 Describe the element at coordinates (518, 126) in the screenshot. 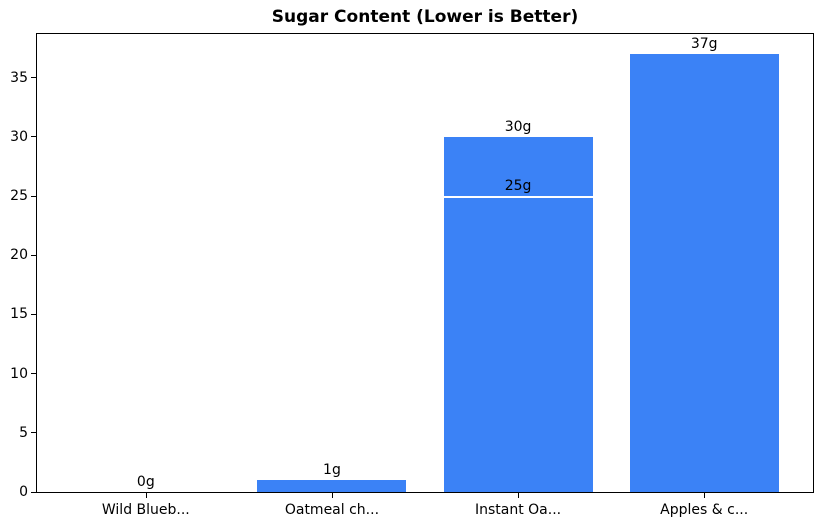

I see `bar-value-label: 30g` at that location.